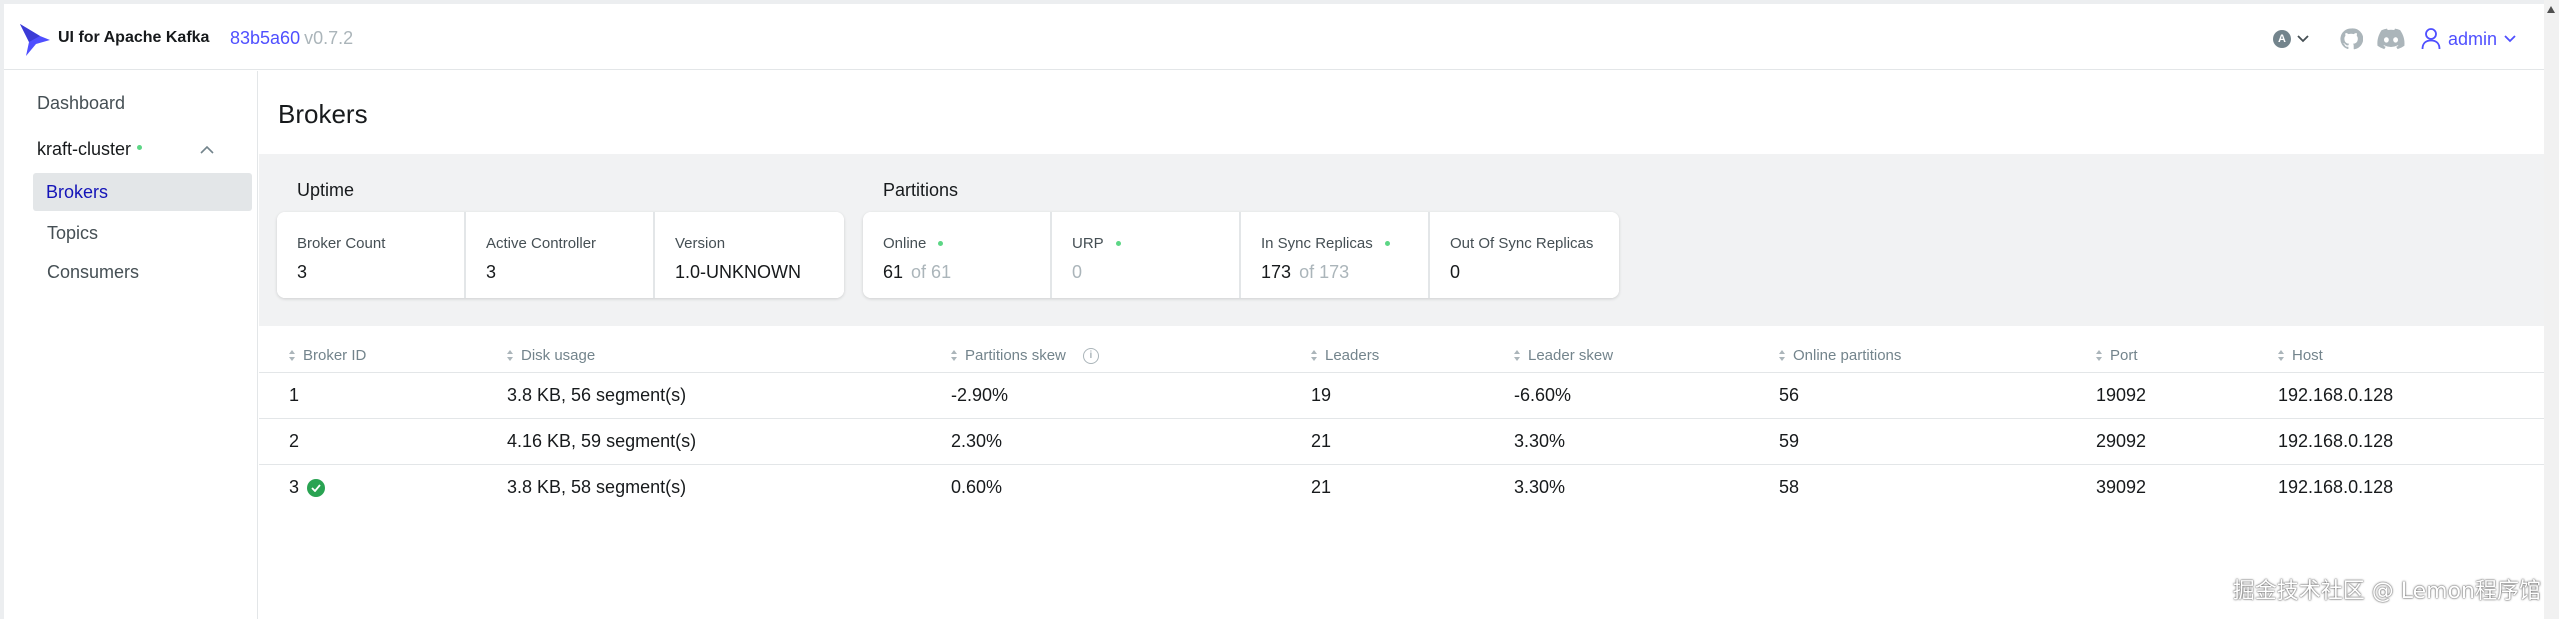 This screenshot has height=619, width=2559. I want to click on broker-id-link: 2, so click(294, 441).